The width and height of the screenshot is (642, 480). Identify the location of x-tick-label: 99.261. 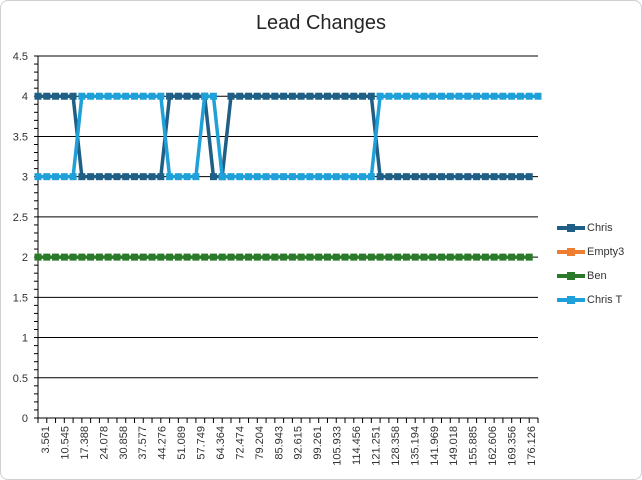
(318, 443).